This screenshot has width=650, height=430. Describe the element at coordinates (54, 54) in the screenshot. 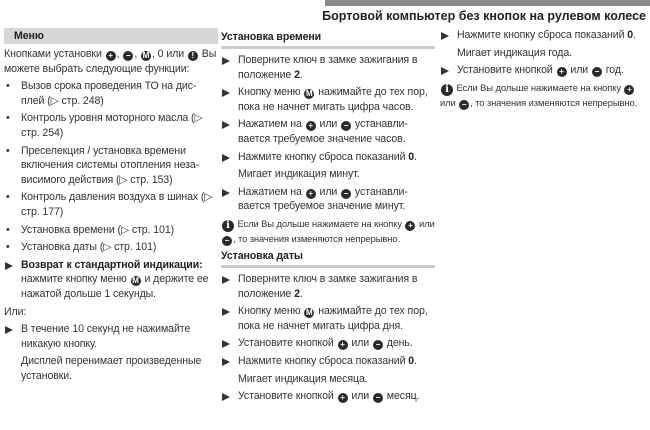

I see `text: Кнопками установки` at that location.